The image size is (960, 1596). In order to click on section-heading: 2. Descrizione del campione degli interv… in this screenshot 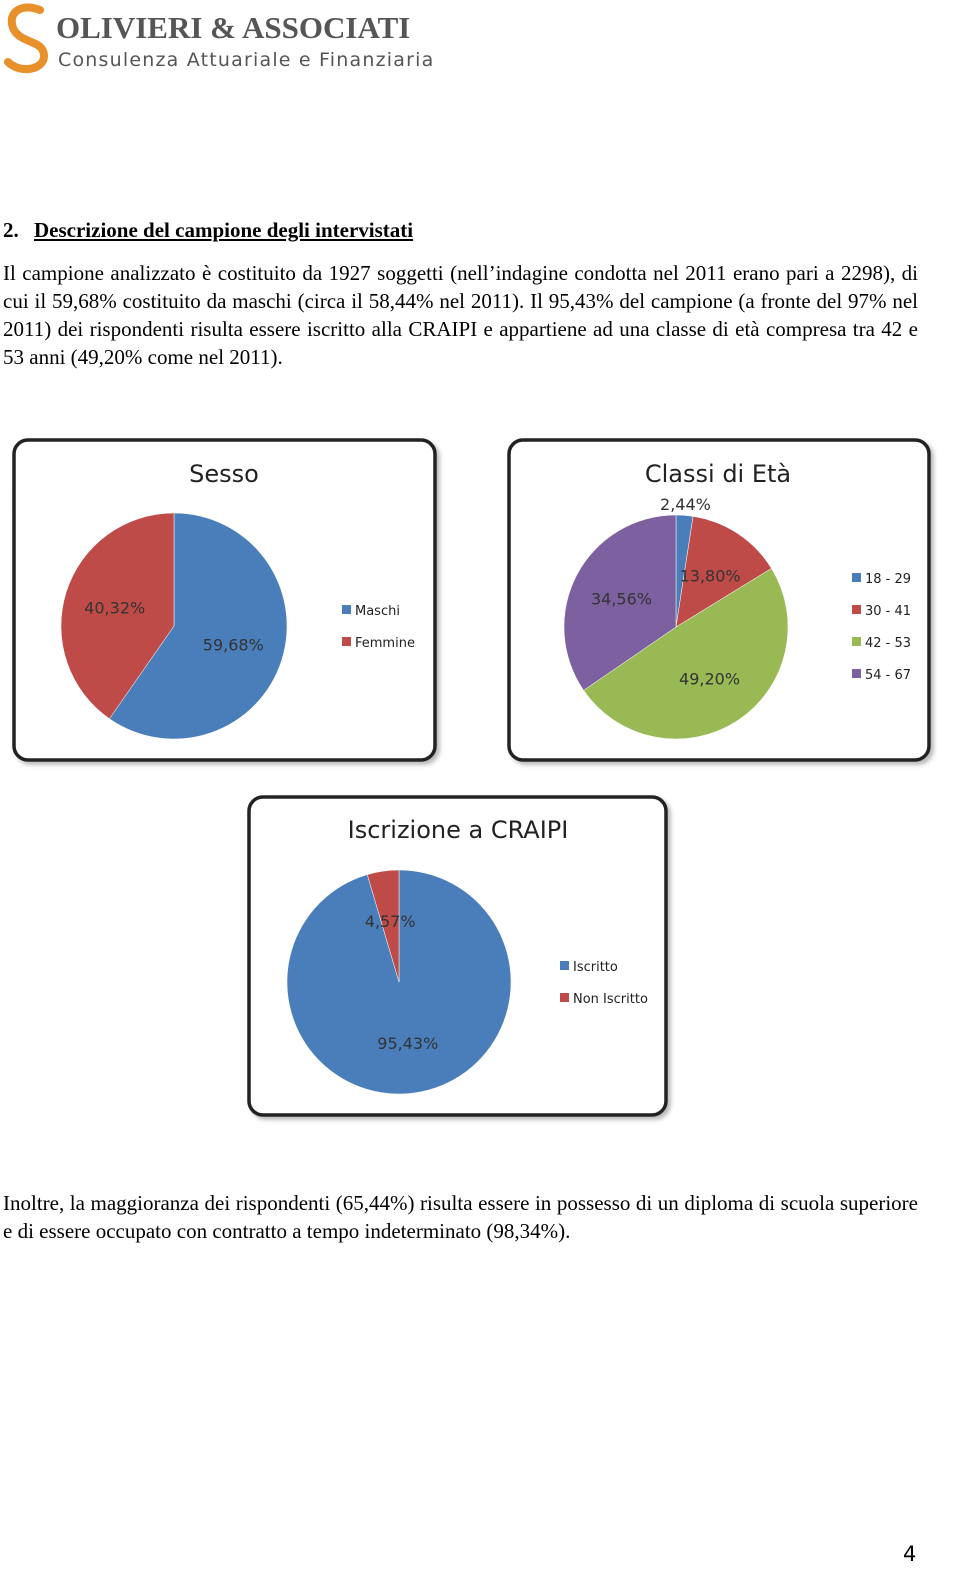, I will do `click(208, 230)`.